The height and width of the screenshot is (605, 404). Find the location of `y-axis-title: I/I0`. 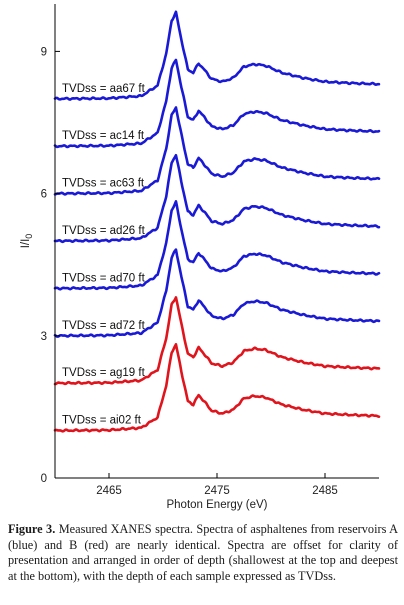

y-axis-title: I/I0 is located at coordinates (27, 241).